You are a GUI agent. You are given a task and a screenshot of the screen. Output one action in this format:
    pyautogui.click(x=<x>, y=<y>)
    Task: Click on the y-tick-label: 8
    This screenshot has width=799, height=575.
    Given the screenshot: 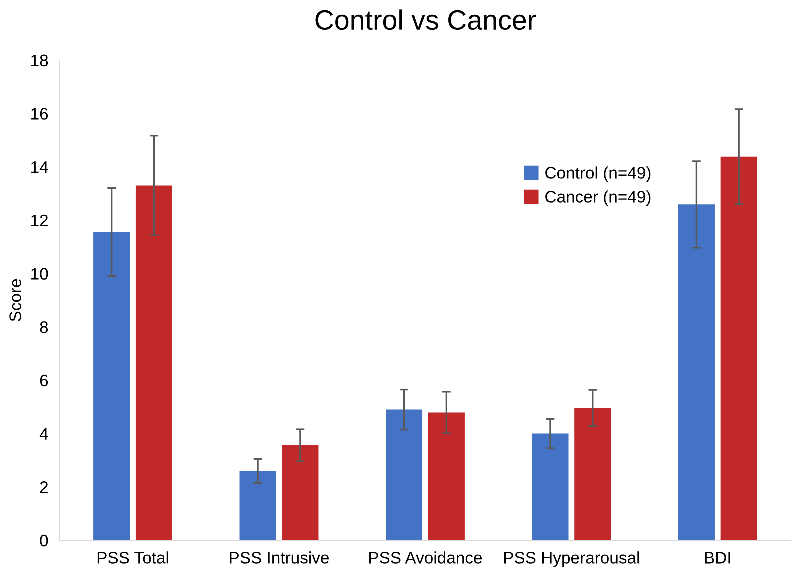 What is the action you would take?
    pyautogui.click(x=44, y=328)
    